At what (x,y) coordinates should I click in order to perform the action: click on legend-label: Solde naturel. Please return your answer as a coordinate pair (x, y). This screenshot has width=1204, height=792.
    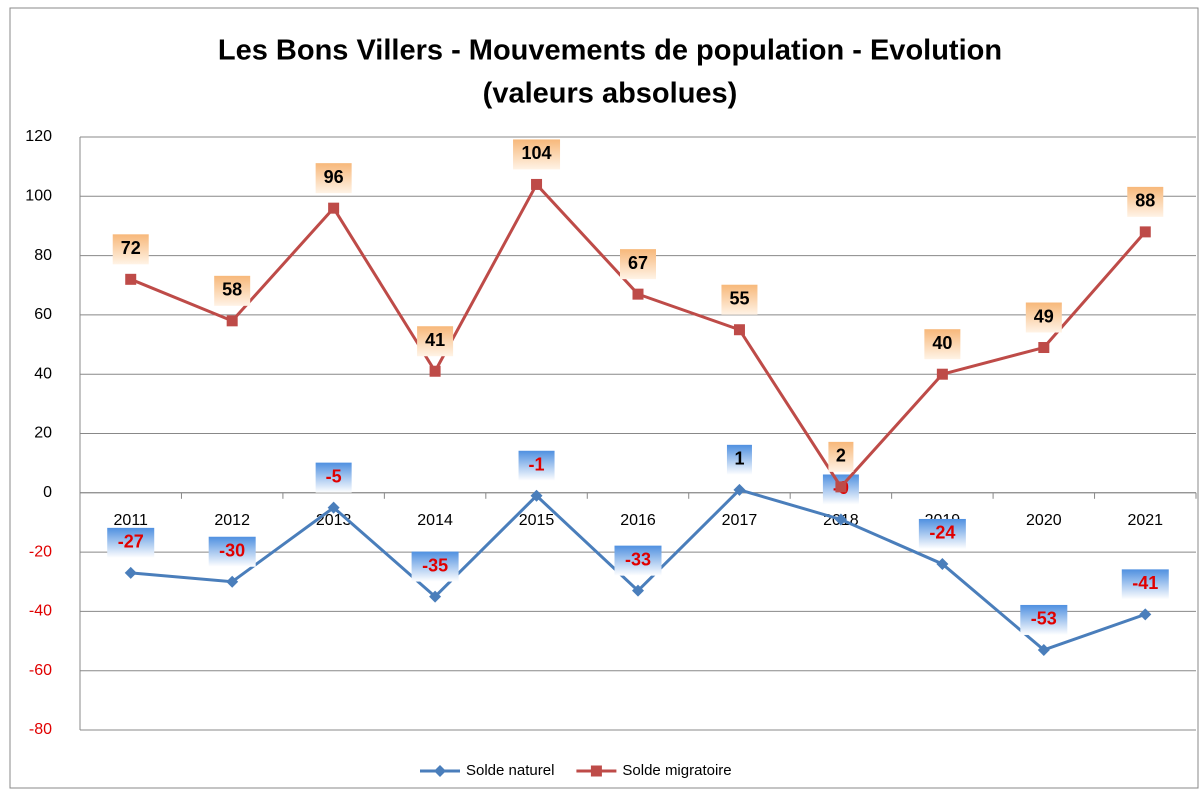
    Looking at the image, I should click on (510, 770).